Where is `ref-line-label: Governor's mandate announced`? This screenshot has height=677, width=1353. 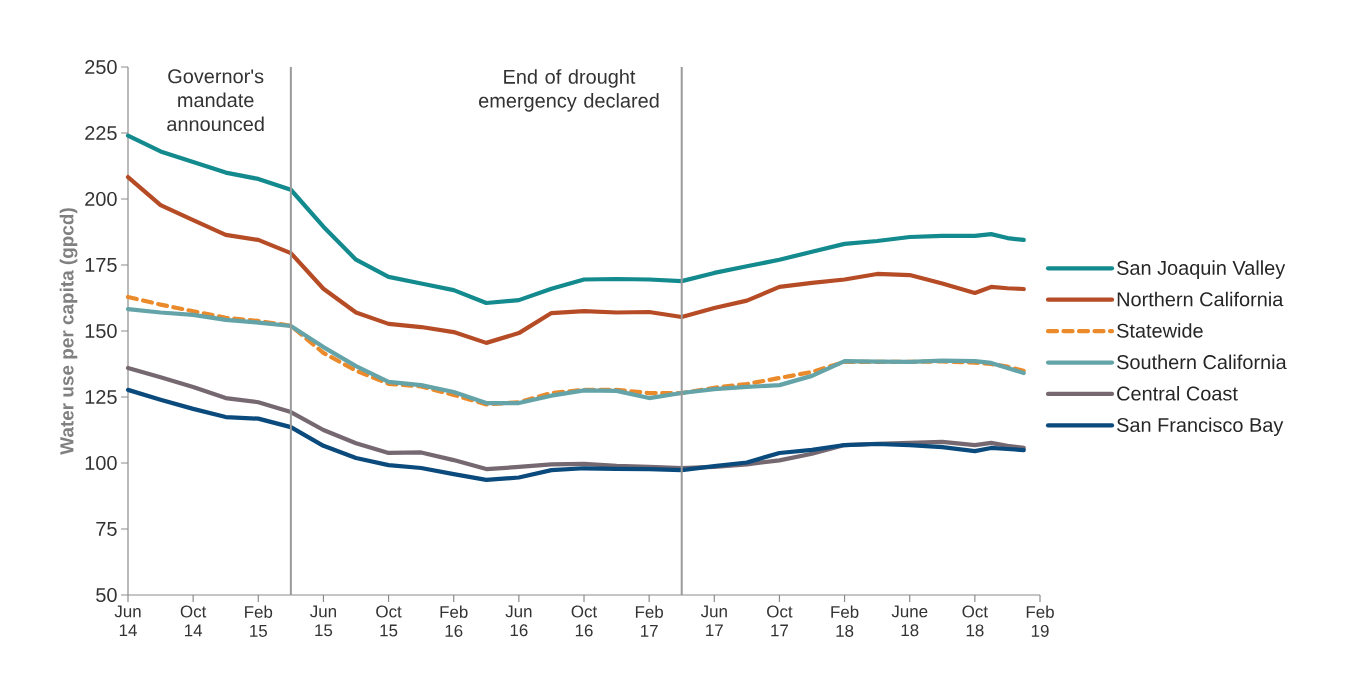 ref-line-label: Governor's mandate announced is located at coordinates (215, 100).